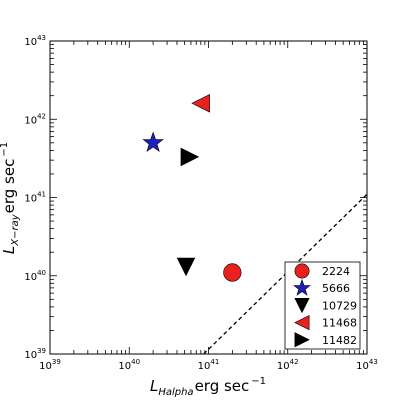  I want to click on x-tick-label: 1039, so click(50, 365).